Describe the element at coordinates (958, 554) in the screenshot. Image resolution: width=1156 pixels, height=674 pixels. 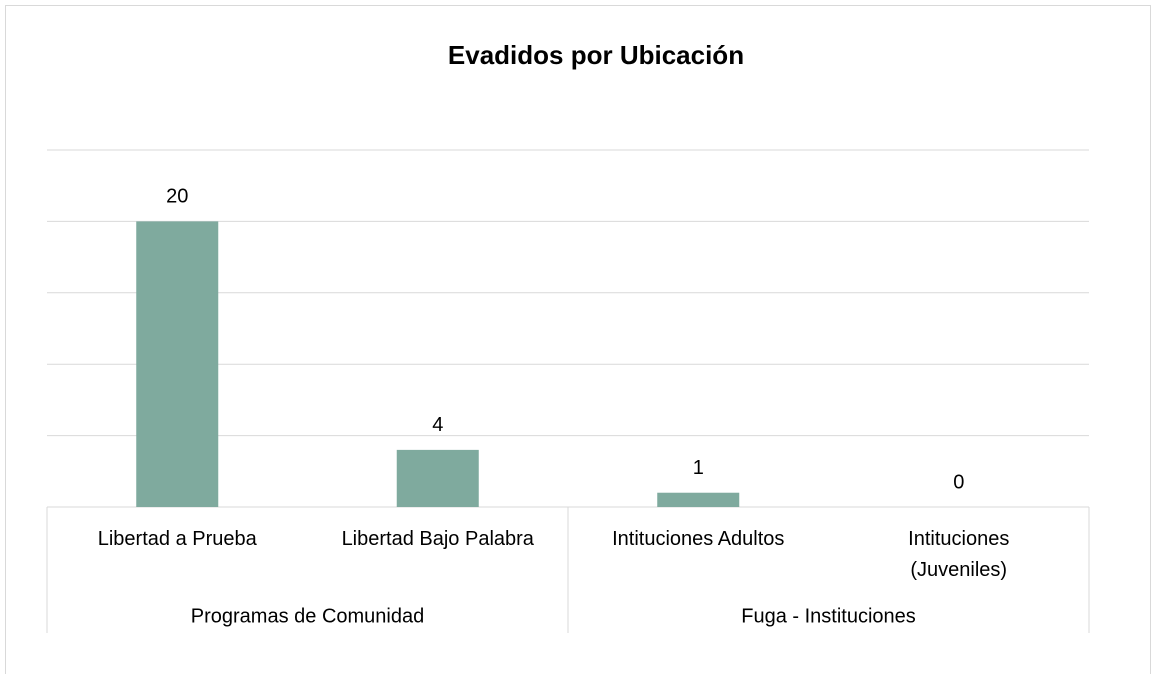
I see `x-tick-label: Intituciones (Juveniles)` at that location.